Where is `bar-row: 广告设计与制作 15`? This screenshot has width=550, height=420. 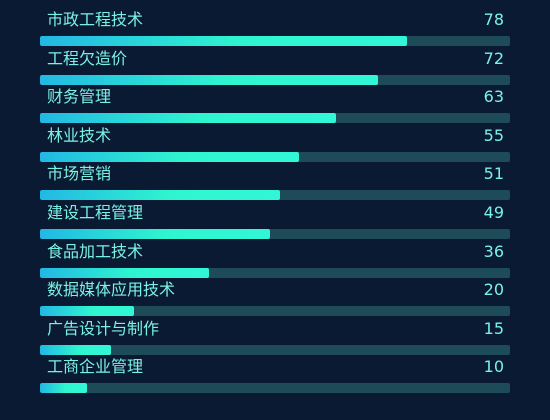
bar-row: 广告设计与制作 15 is located at coordinates (275, 338).